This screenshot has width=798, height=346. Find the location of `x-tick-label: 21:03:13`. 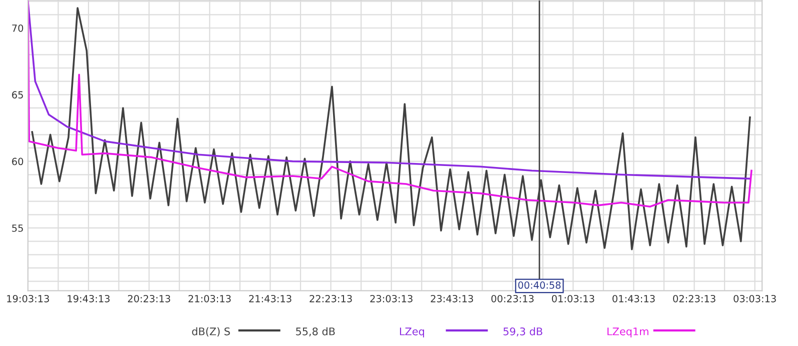

x-tick-label: 21:03:13 is located at coordinates (209, 298).